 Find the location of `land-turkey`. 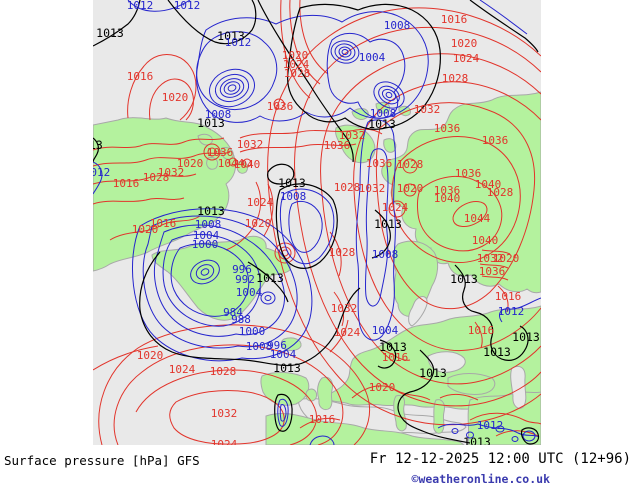

land-turkey is located at coordinates (471, 384).